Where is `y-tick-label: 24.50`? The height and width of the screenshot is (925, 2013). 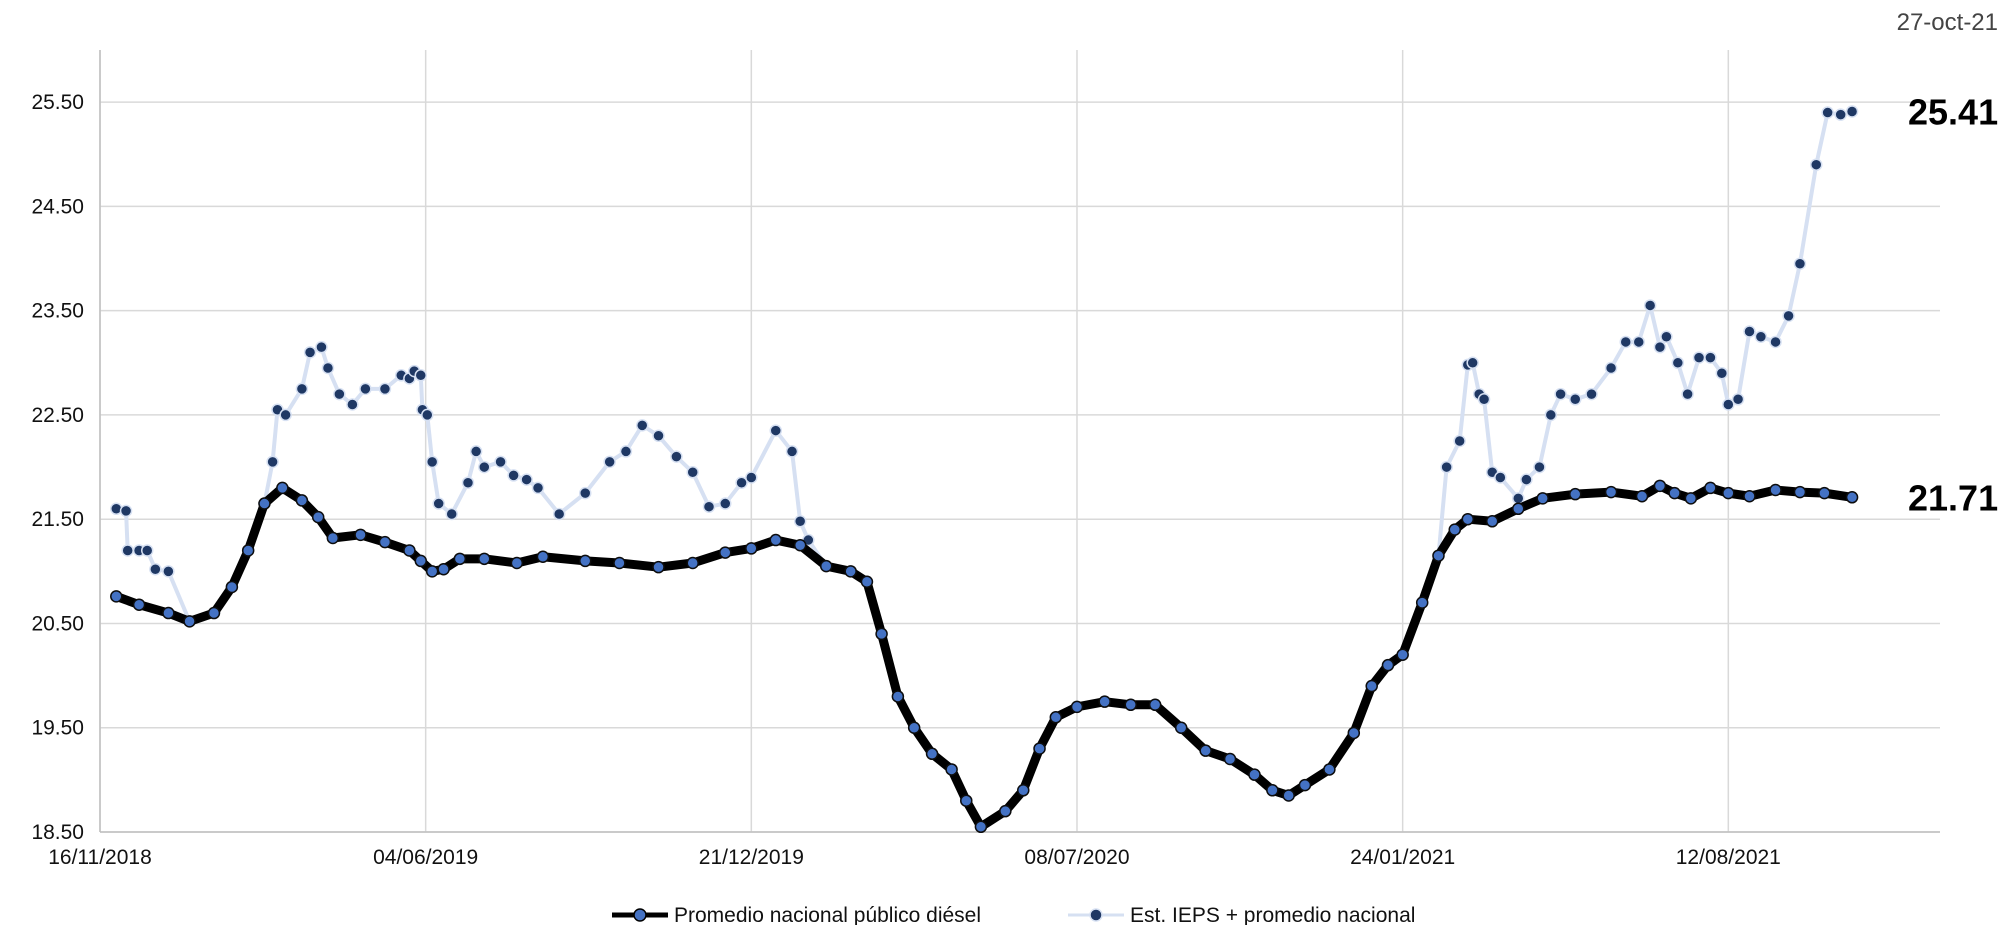 y-tick-label: 24.50 is located at coordinates (57, 206).